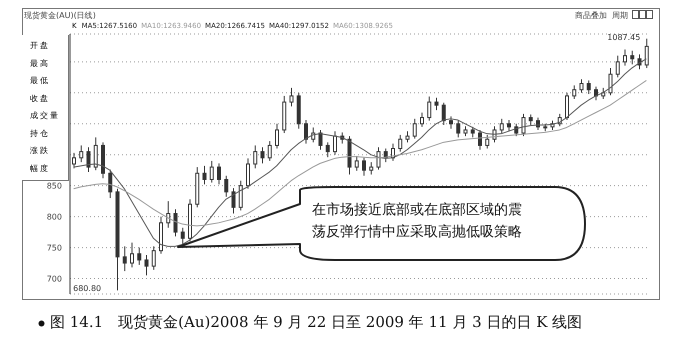 This screenshot has width=678, height=361. What do you see at coordinates (40, 63) in the screenshot?
I see `text: 最高` at bounding box center [40, 63].